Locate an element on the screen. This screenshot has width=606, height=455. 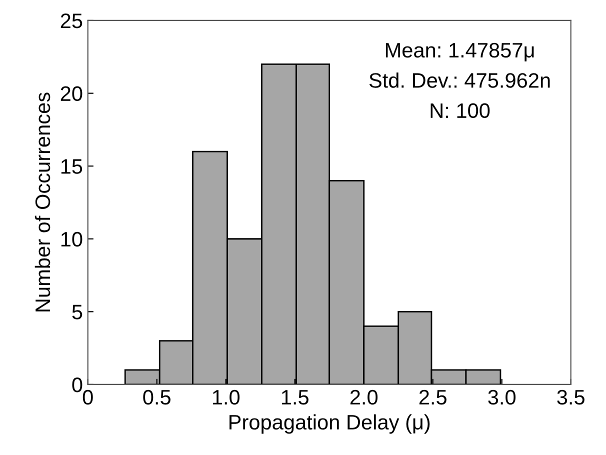
x-tick-label: 3.0 is located at coordinates (502, 397).